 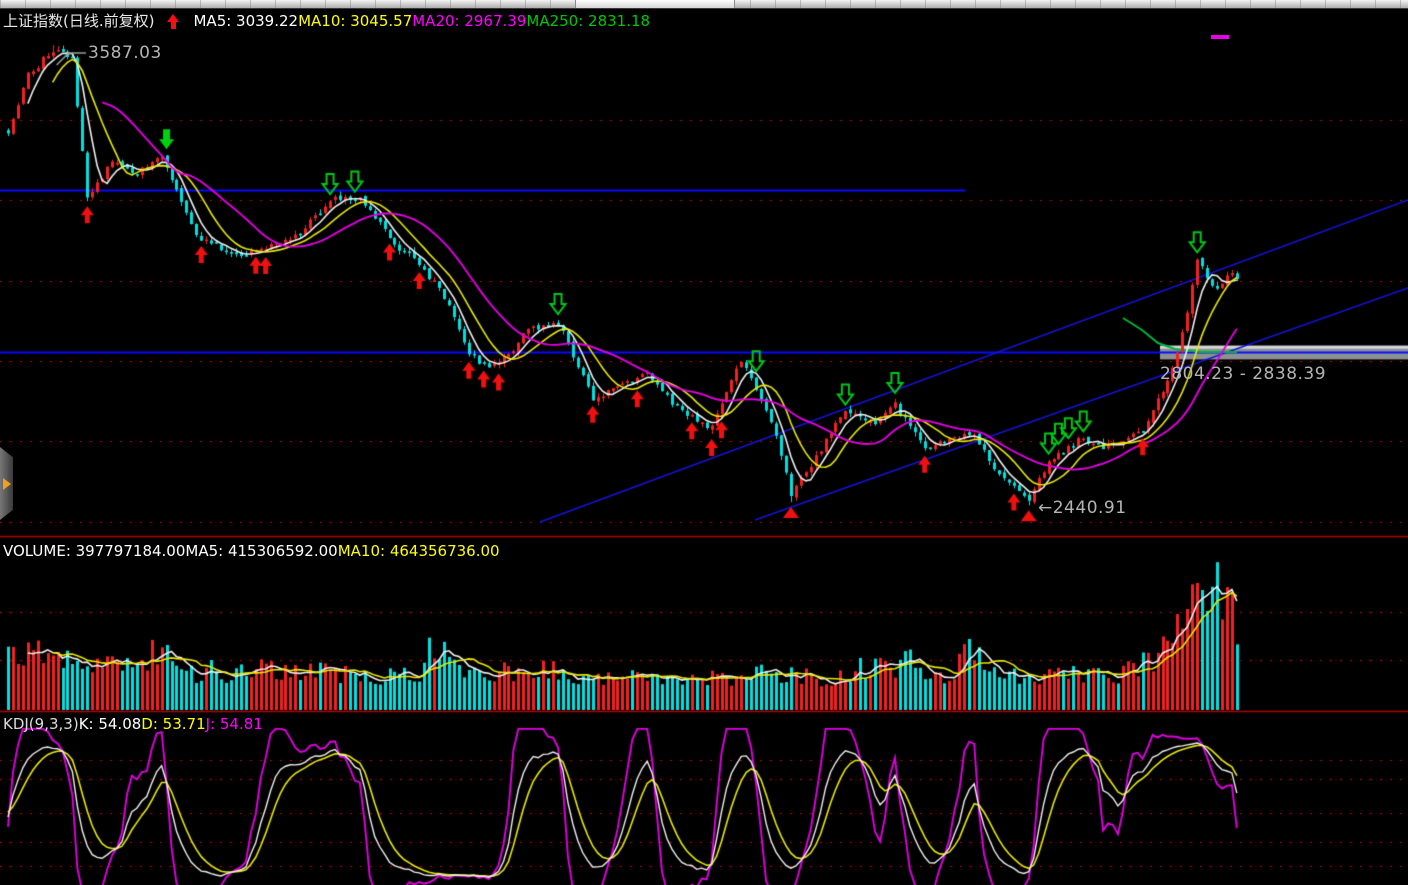 What do you see at coordinates (173, 21) in the screenshot?
I see `up-arrow-icon` at bounding box center [173, 21].